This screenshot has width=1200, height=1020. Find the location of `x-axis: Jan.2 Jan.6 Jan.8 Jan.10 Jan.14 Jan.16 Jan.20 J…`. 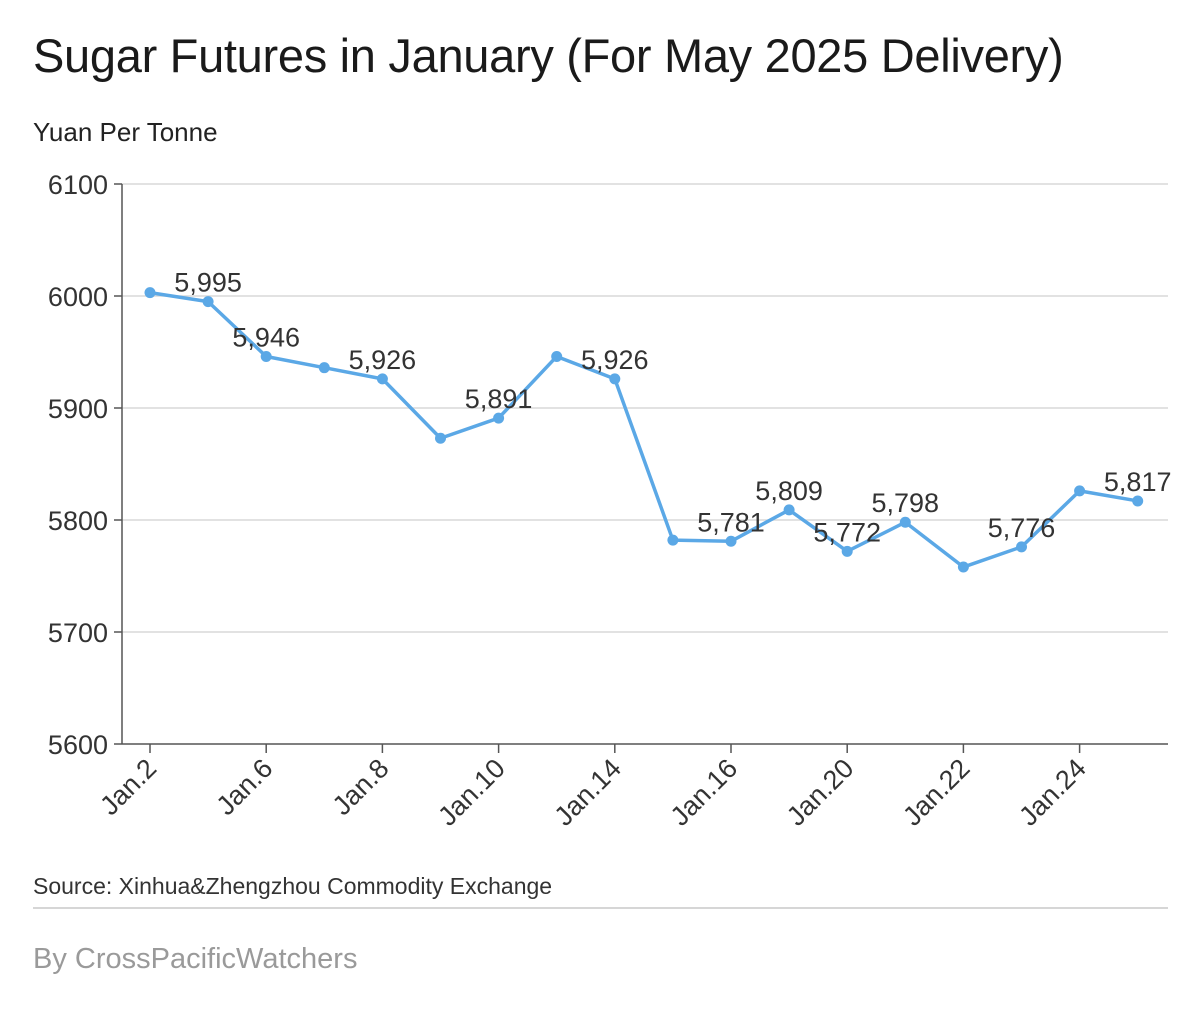

x-axis: Jan.2 Jan.6 Jan.8 Jan.10 Jan.14 Jan.16 Jan.20 J… is located at coordinates (631, 787).